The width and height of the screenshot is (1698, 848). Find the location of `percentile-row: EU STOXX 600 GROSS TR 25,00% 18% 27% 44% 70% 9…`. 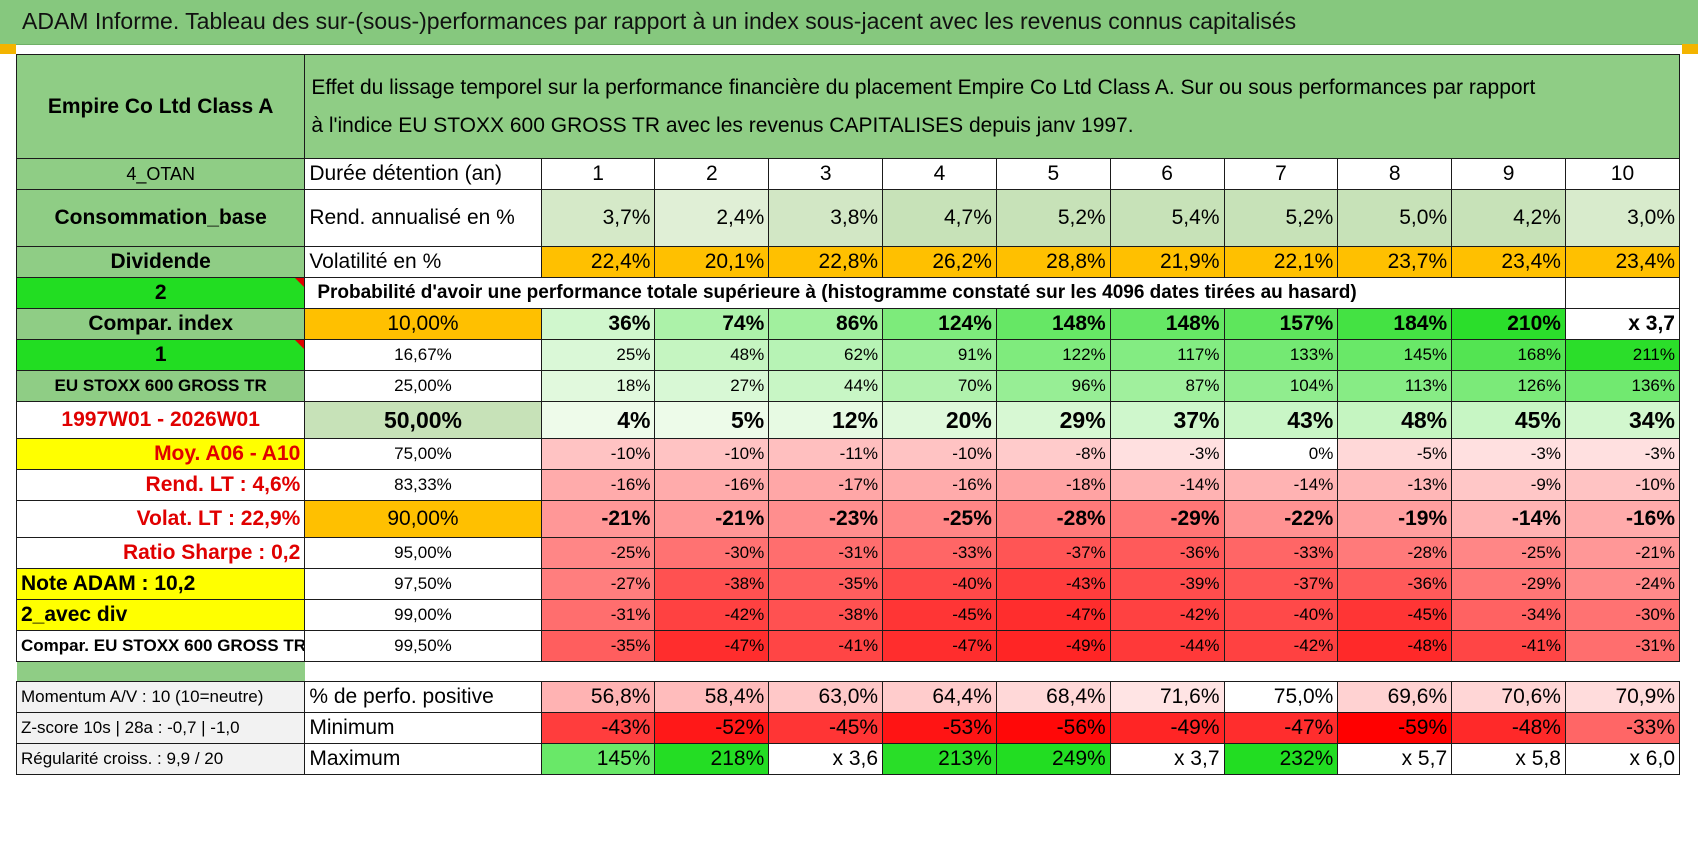

percentile-row: EU STOXX 600 GROSS TR 25,00% 18% 27% 44% 70% 9… is located at coordinates (848, 386).